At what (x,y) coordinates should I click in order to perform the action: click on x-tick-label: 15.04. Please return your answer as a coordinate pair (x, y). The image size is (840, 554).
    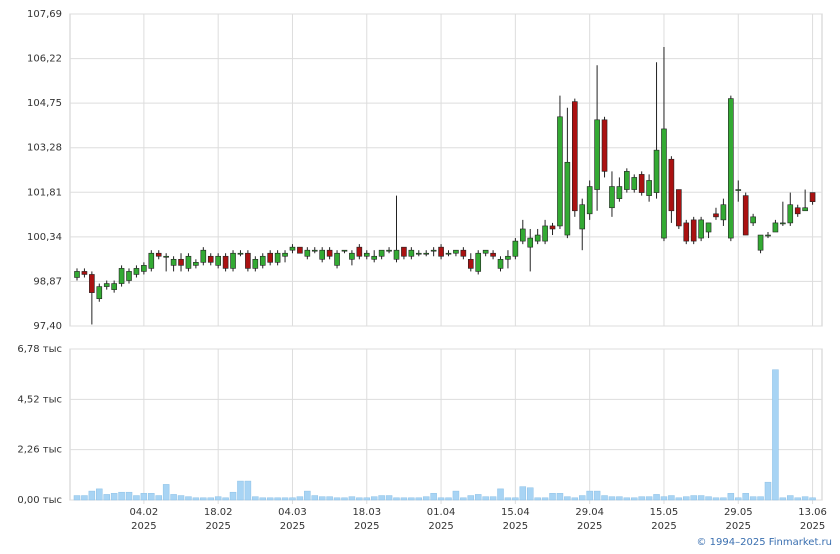
    Looking at the image, I should click on (515, 512).